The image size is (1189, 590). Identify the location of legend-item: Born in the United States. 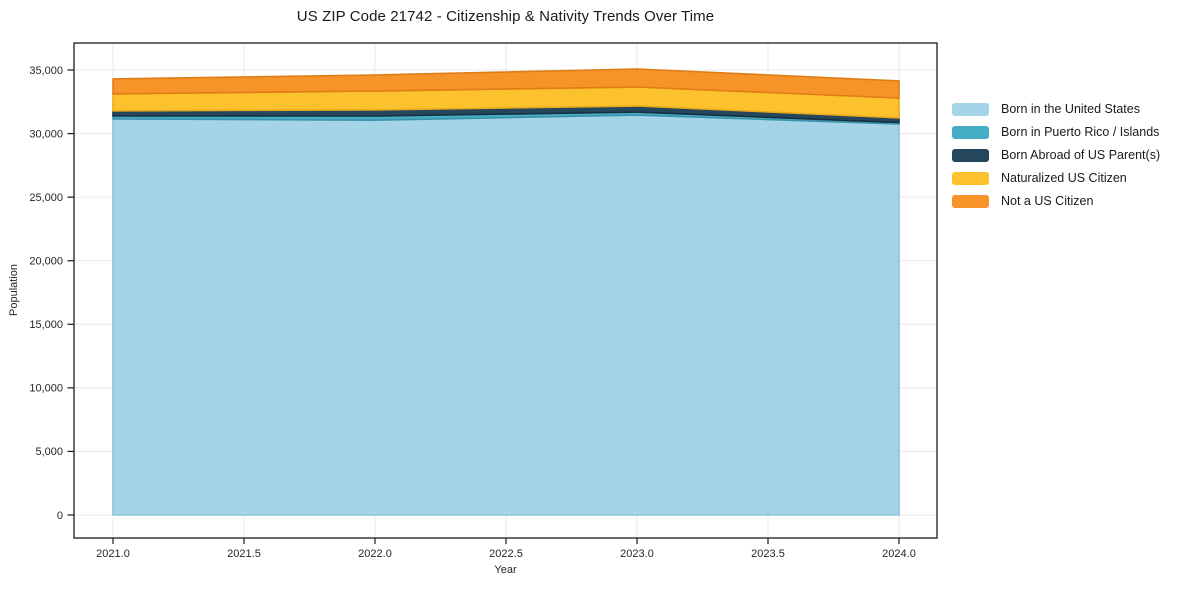
(1056, 109).